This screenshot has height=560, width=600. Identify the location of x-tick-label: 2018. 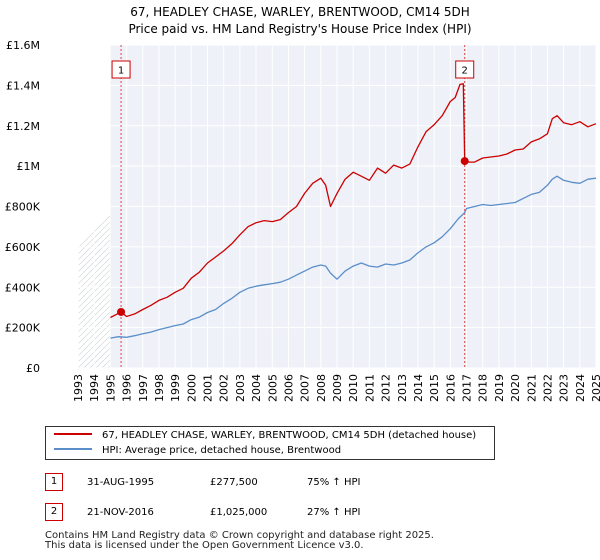
(483, 388).